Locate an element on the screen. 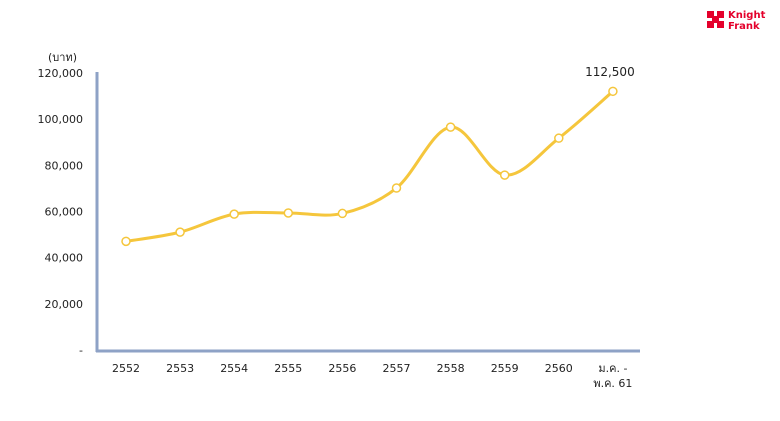  x-tick-label: 2553 is located at coordinates (180, 368).